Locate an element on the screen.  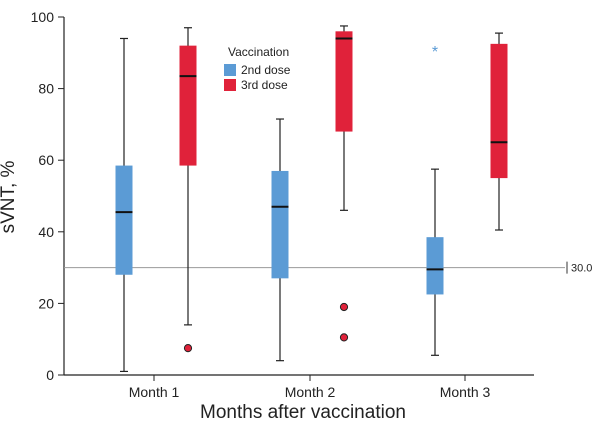
x-tick-label-1: Month 1 is located at coordinates (154, 392).